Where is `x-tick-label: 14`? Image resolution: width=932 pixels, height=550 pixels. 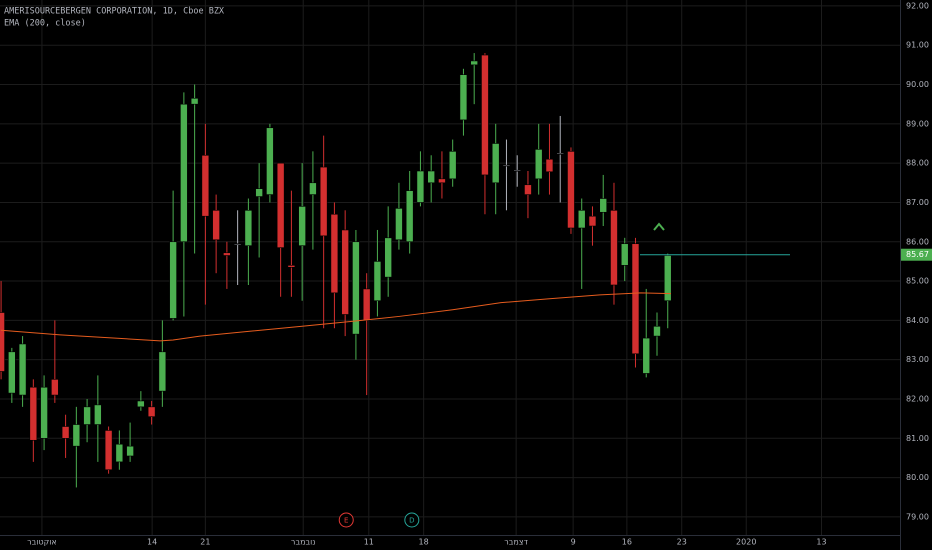 x-tick-label: 14 is located at coordinates (152, 542).